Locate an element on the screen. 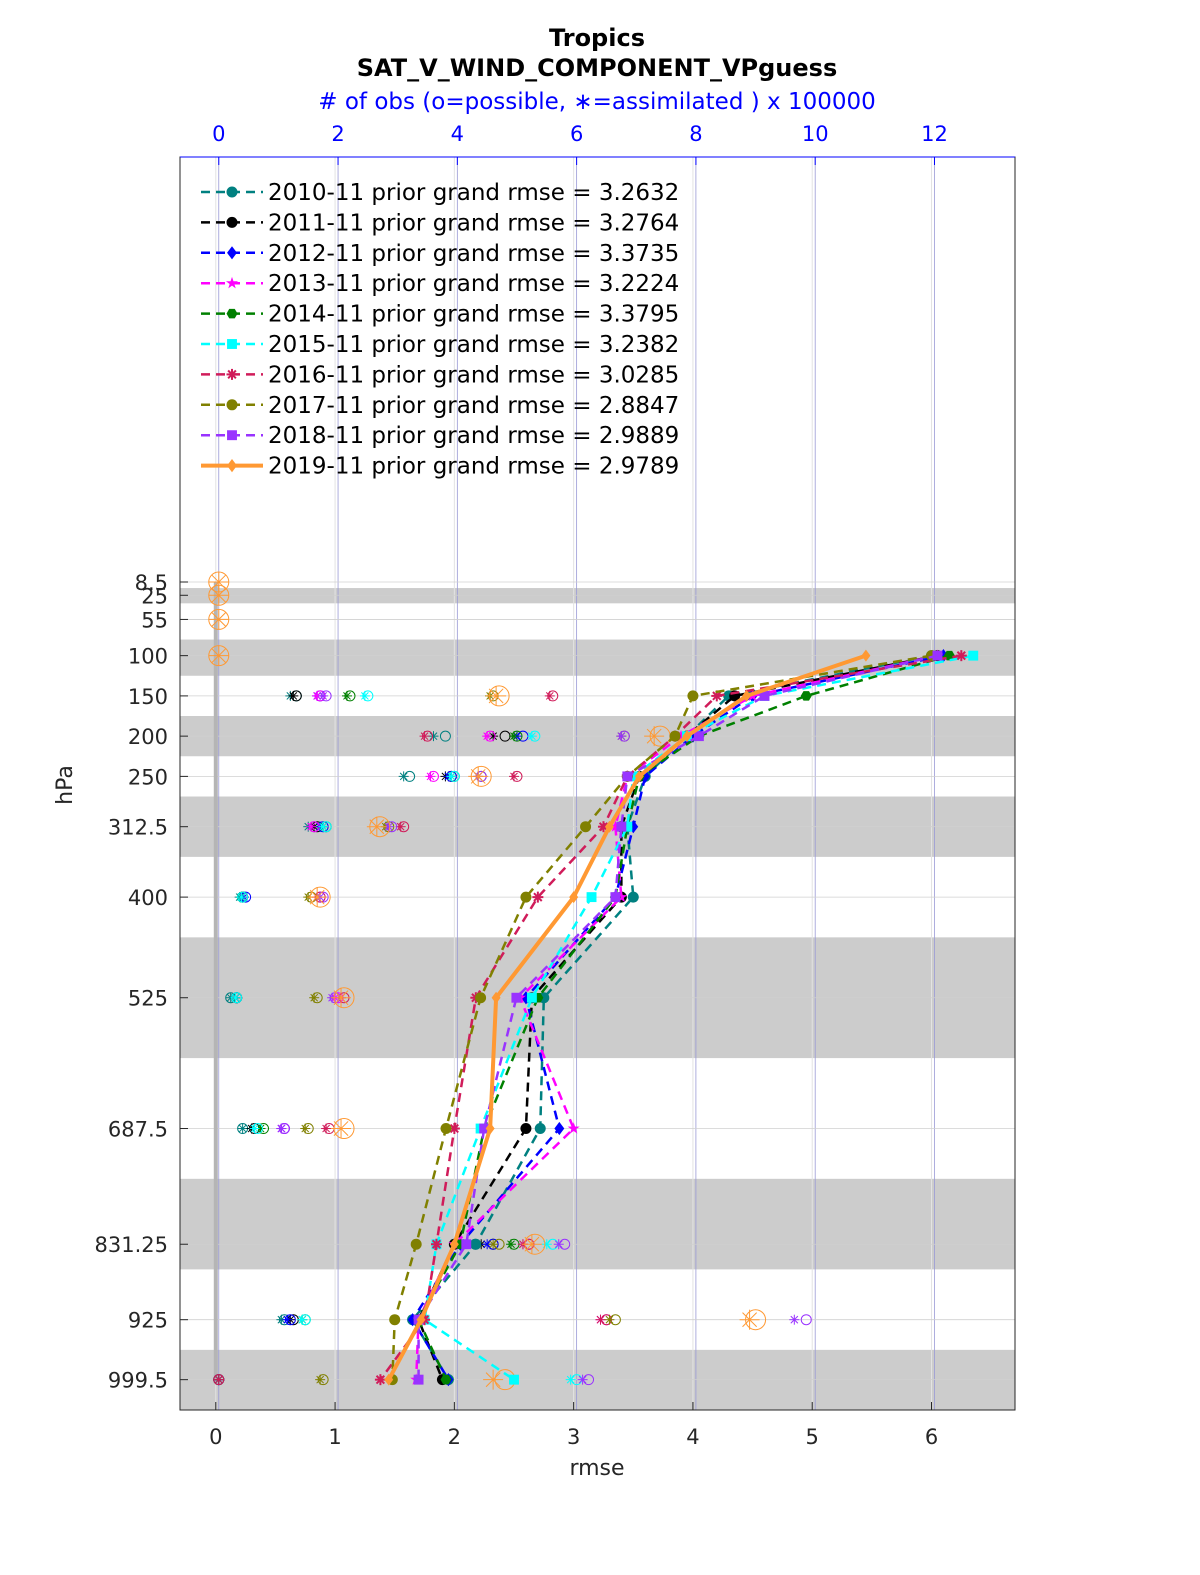 The image size is (1200, 1575). y-tick-label: 525 is located at coordinates (148, 999).